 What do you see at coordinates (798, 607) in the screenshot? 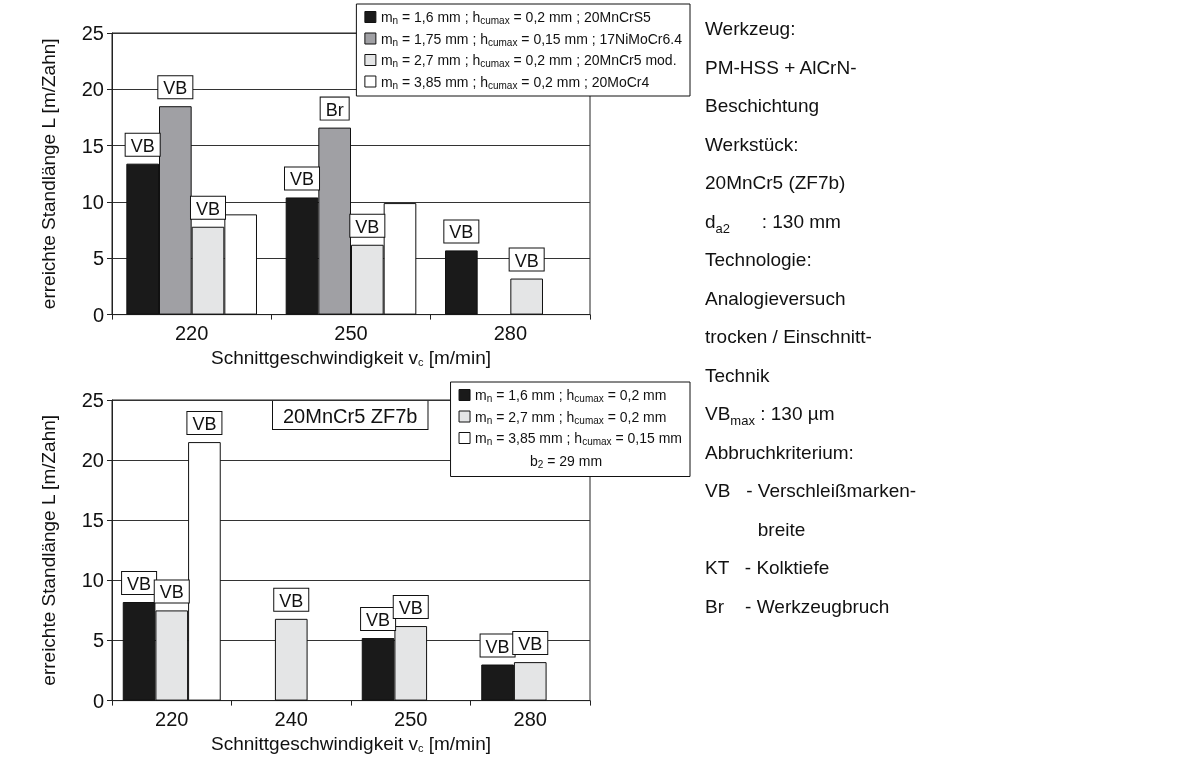
I see `text: Br - Werkzeugbruch` at bounding box center [798, 607].